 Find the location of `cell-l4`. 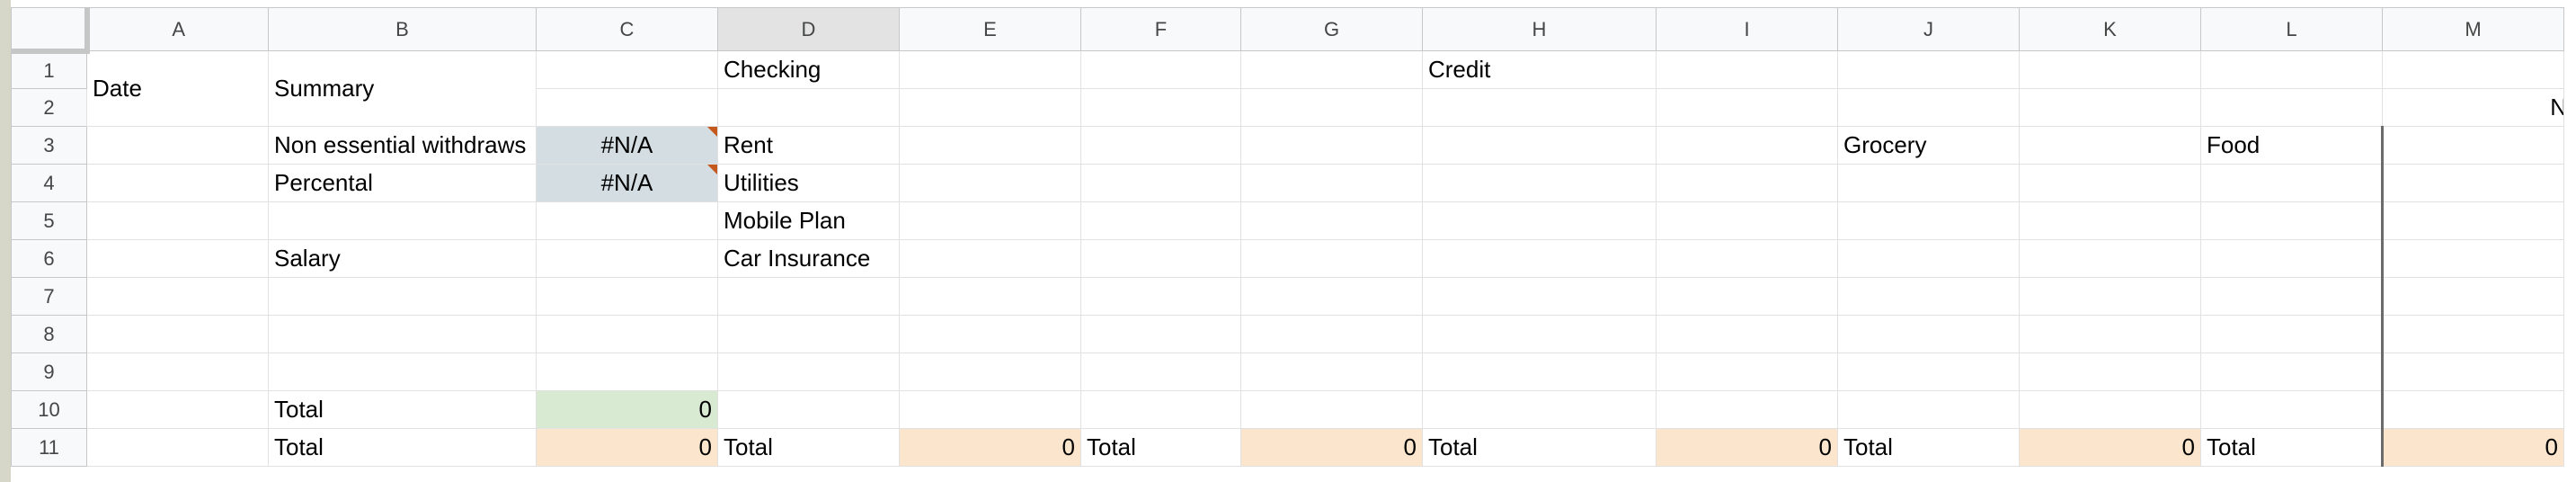

cell-l4 is located at coordinates (2291, 183).